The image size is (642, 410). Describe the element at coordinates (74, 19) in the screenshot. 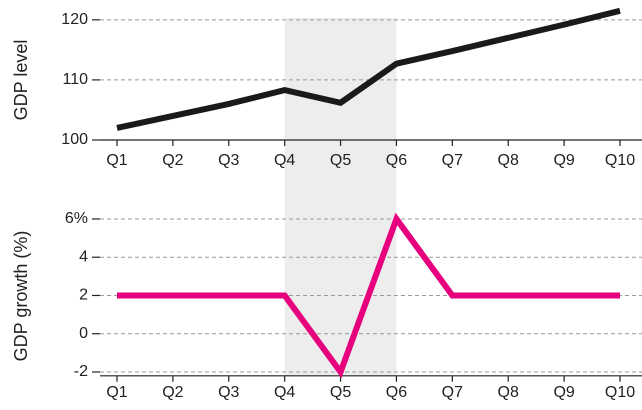

I see `y-tick-label: 120` at that location.